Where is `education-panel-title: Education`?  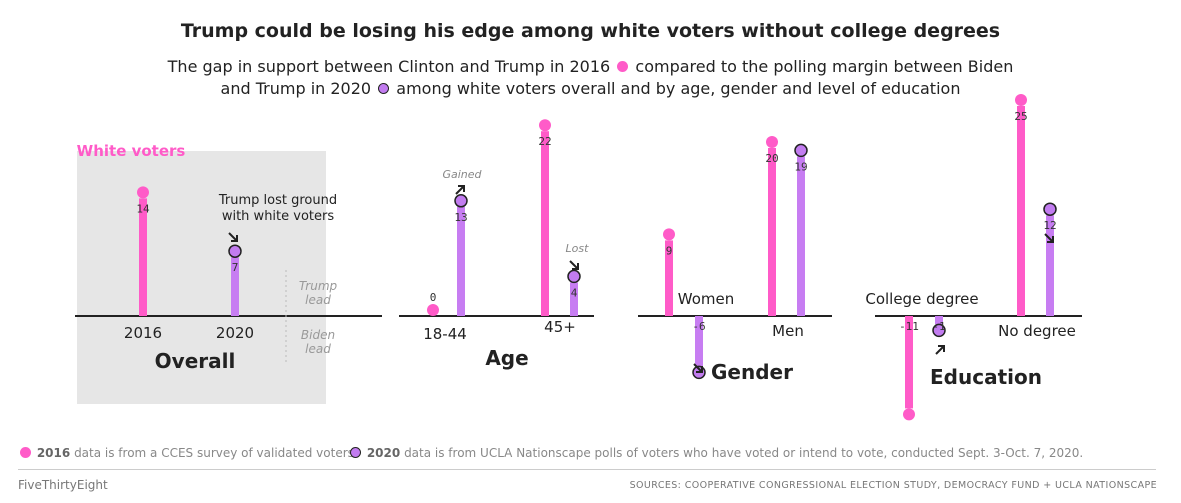 education-panel-title: Education is located at coordinates (986, 377).